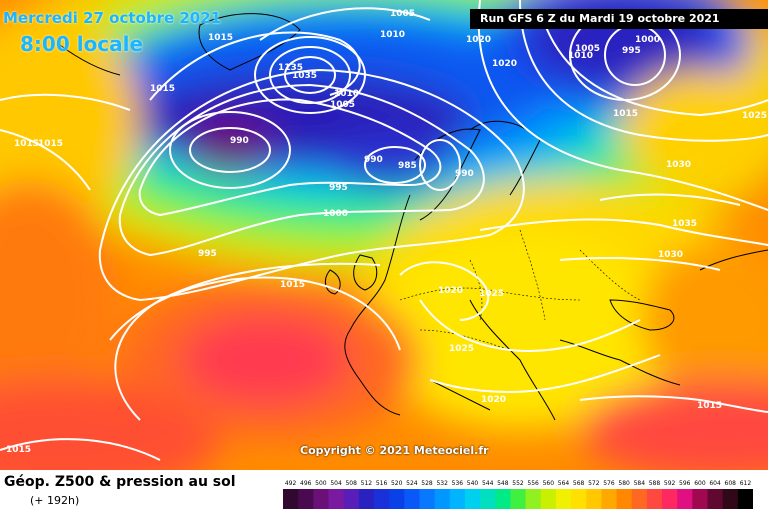 The height and width of the screenshot is (512, 768). What do you see at coordinates (336, 483) in the screenshot?
I see `legend-tick-label: 504` at bounding box center [336, 483].